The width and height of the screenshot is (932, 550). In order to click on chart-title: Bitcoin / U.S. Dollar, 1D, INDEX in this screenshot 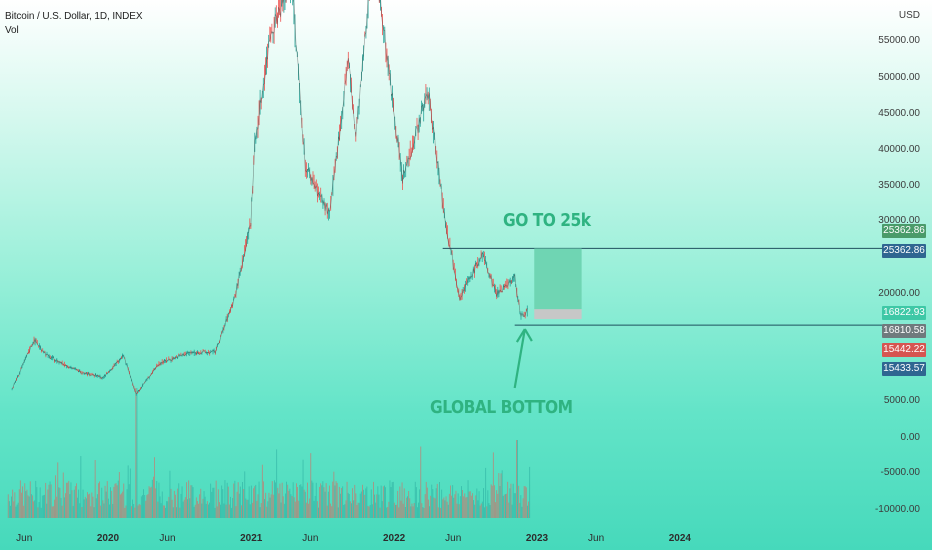, I will do `click(74, 16)`.